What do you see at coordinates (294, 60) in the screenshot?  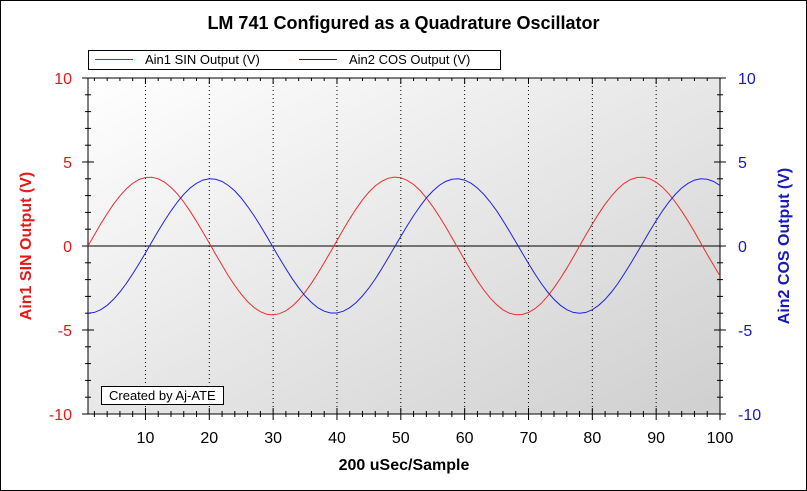 I see `legend: Ain1 SIN Output (V) Ain2 COS Output (V)` at bounding box center [294, 60].